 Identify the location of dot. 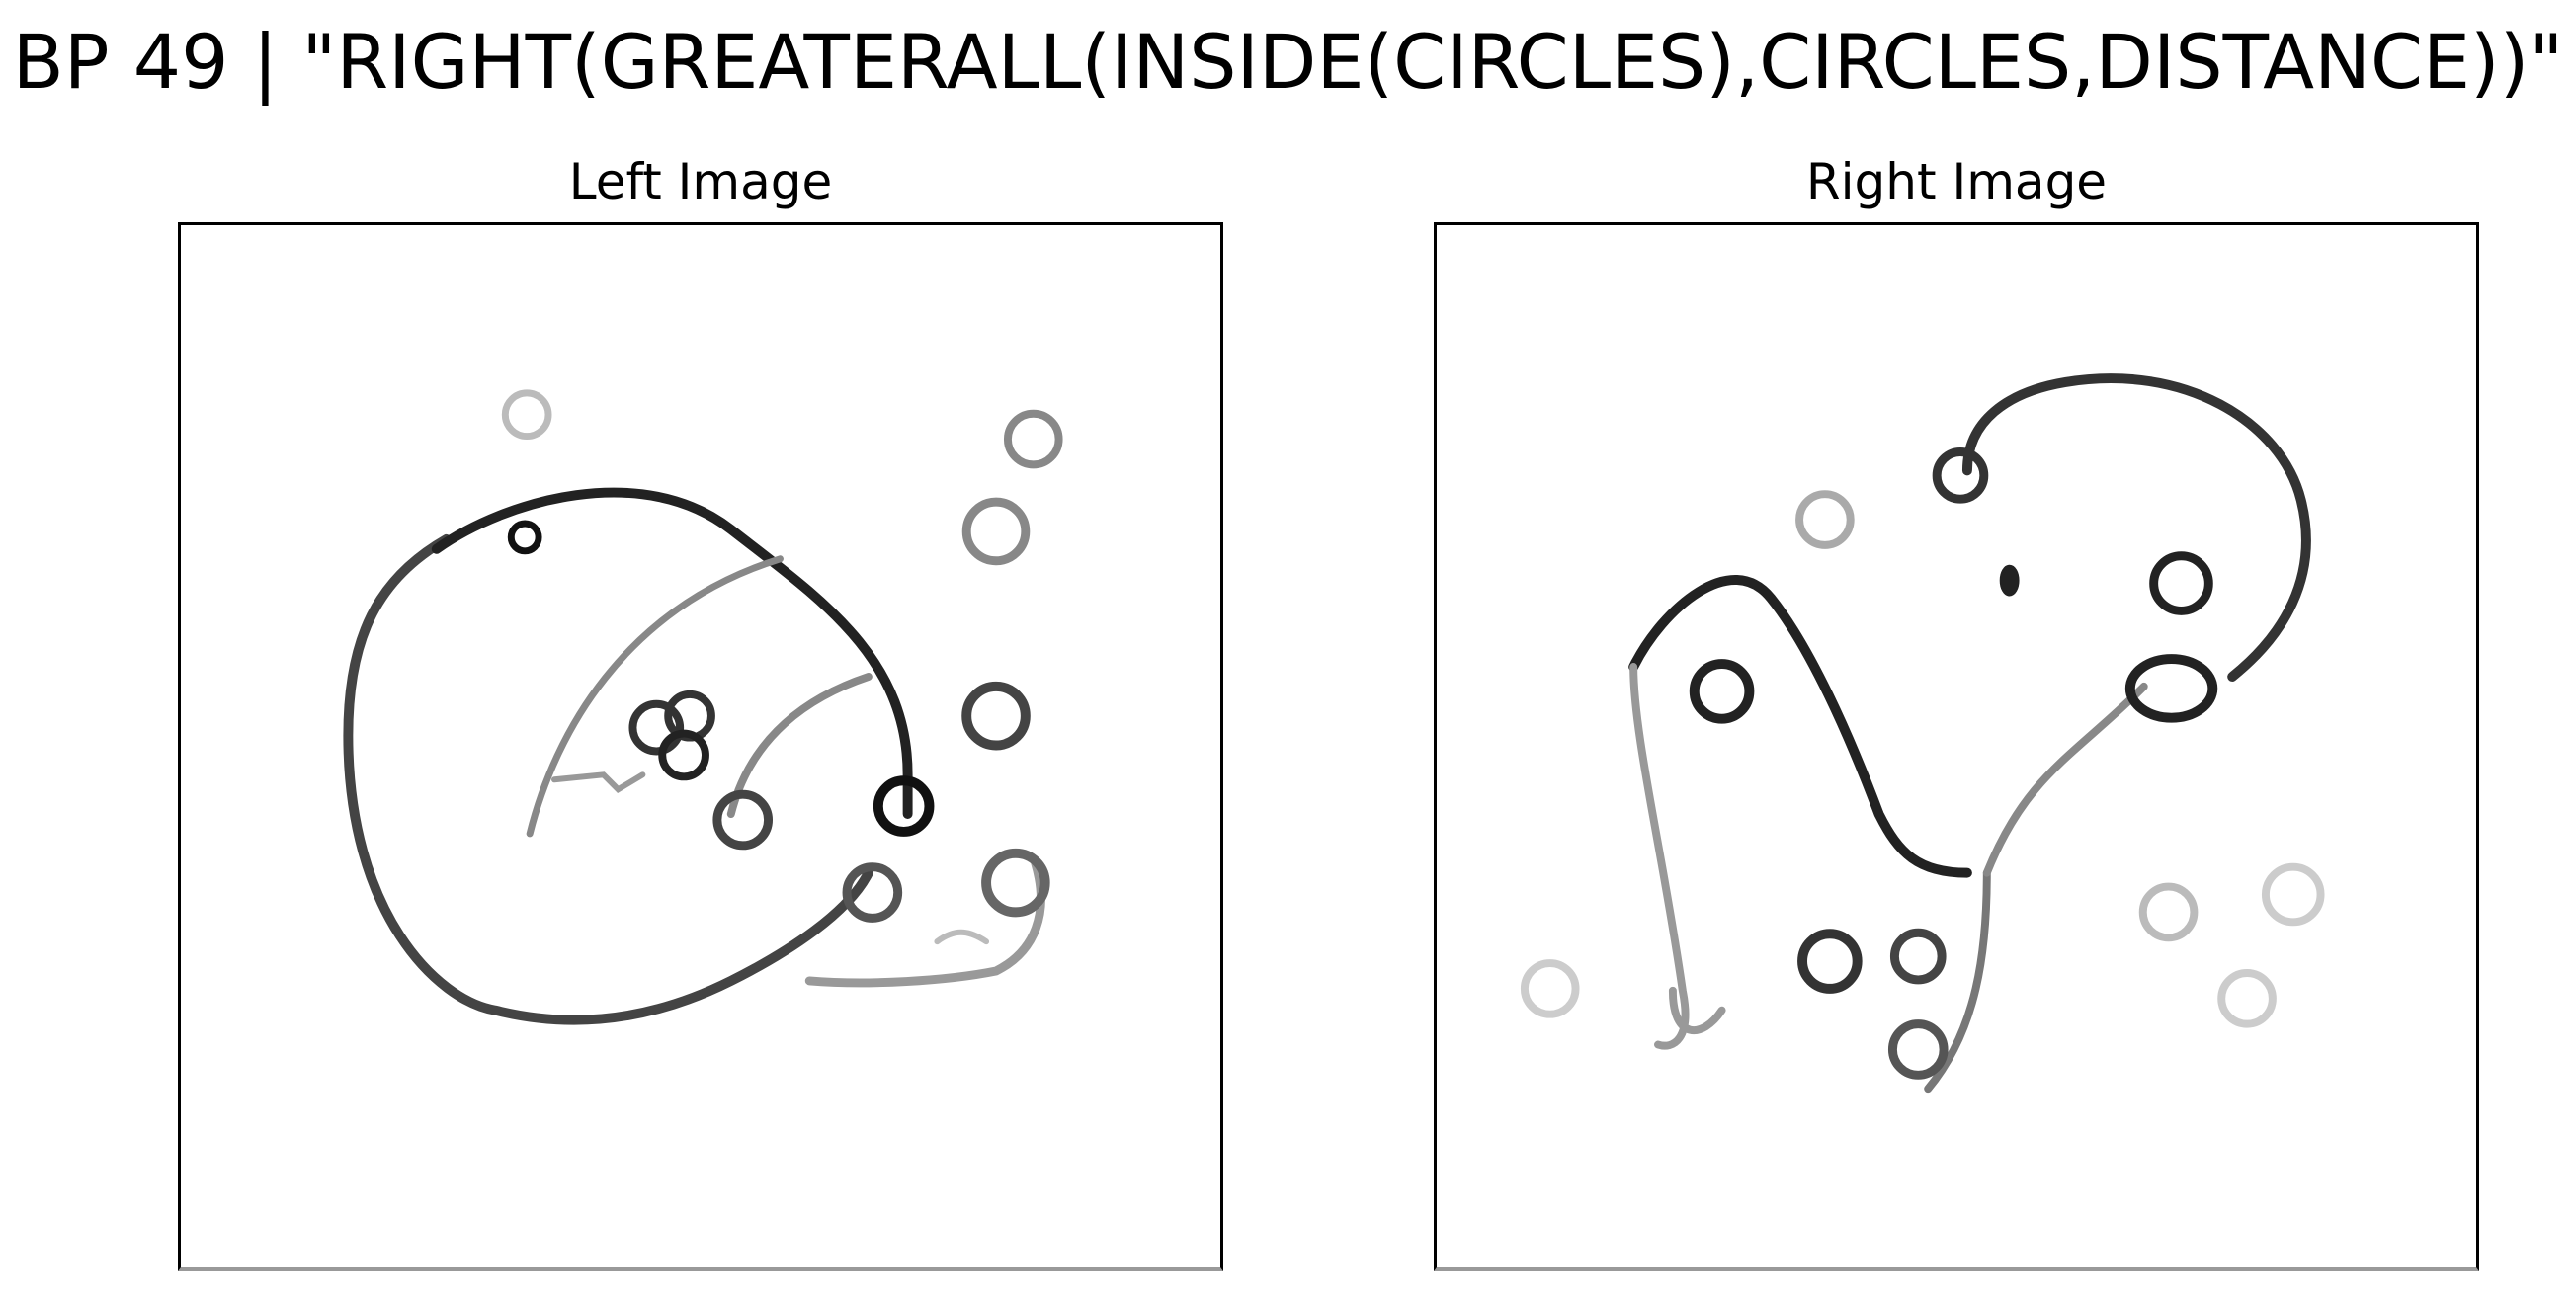
(2009, 580).